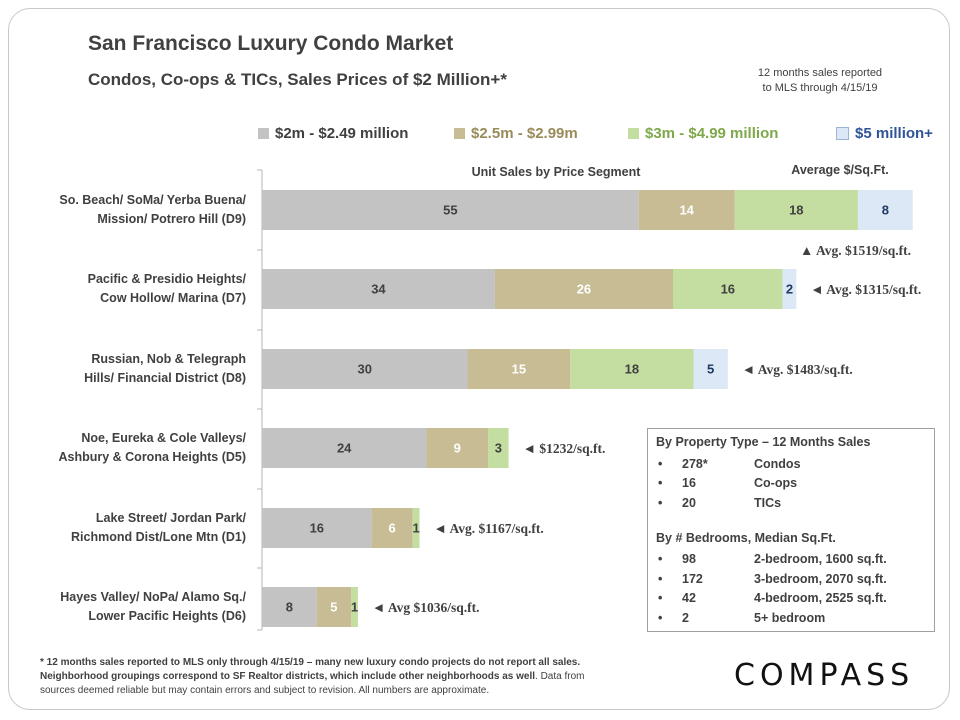 This screenshot has height=720, width=960. What do you see at coordinates (426, 607) in the screenshot?
I see `avg-price-label: ◄ Avg $1036/sq.ft.` at bounding box center [426, 607].